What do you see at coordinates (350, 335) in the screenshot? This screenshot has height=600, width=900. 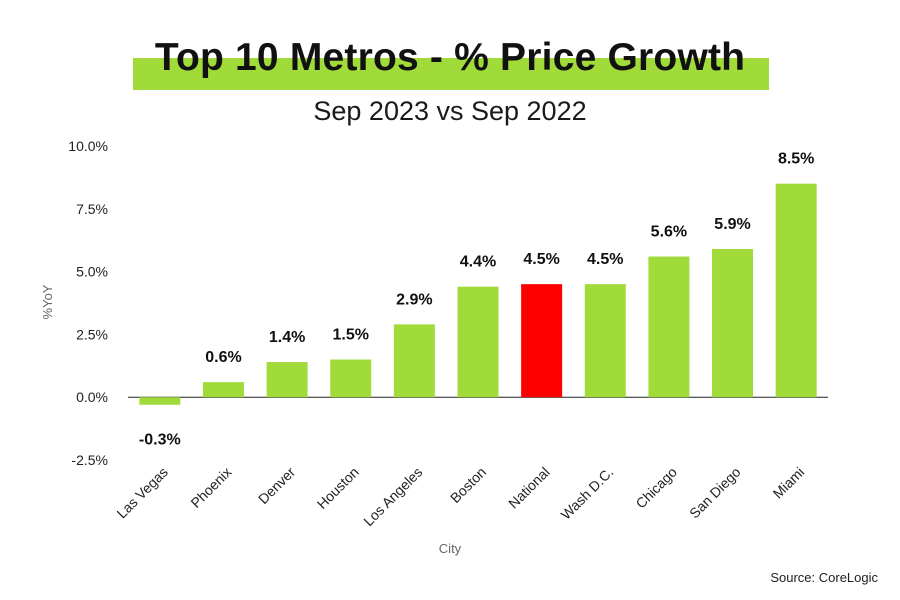 I see `value-label: 1.5%` at bounding box center [350, 335].